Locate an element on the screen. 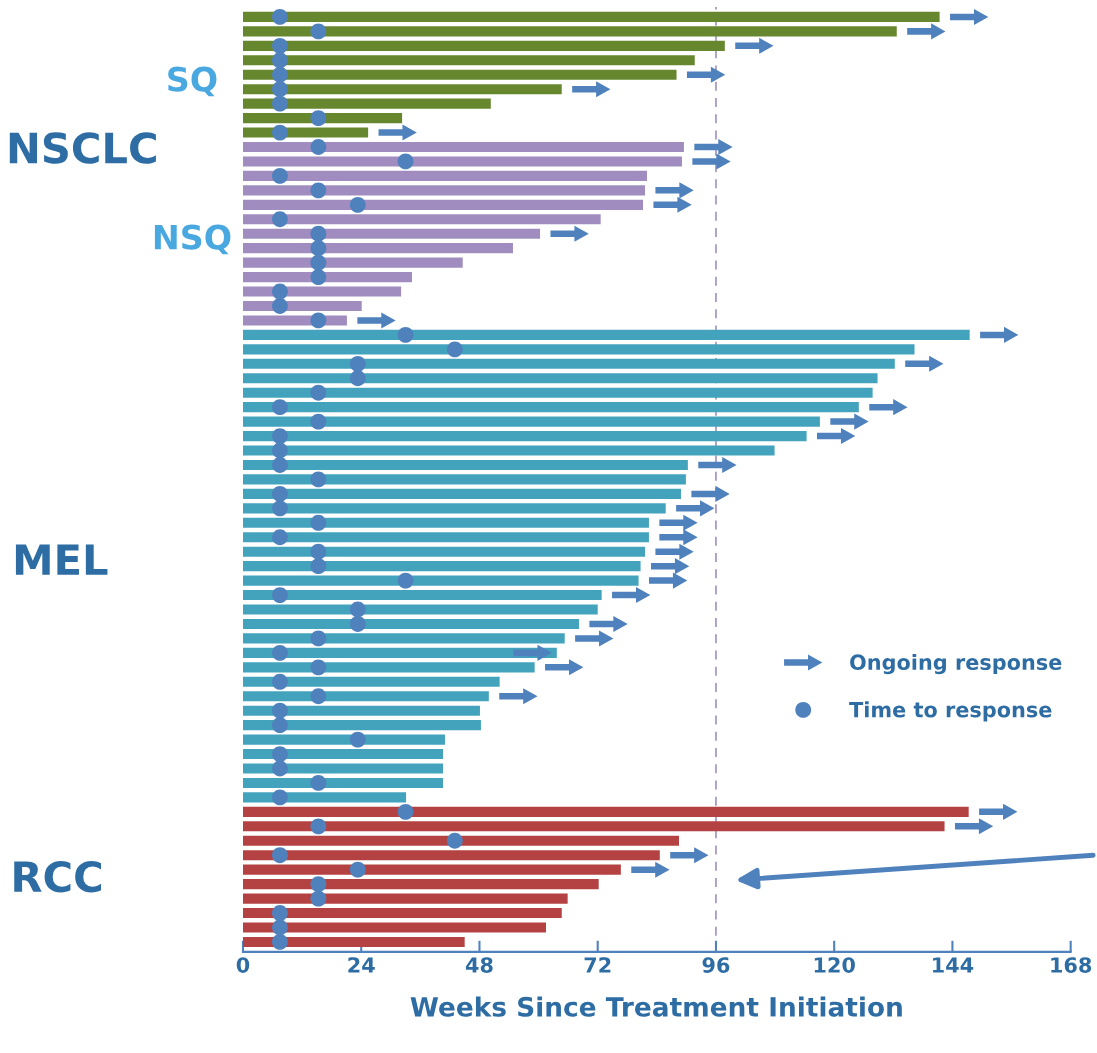 This screenshot has width=1097, height=1053. x-tick-label: 24 is located at coordinates (361, 965).